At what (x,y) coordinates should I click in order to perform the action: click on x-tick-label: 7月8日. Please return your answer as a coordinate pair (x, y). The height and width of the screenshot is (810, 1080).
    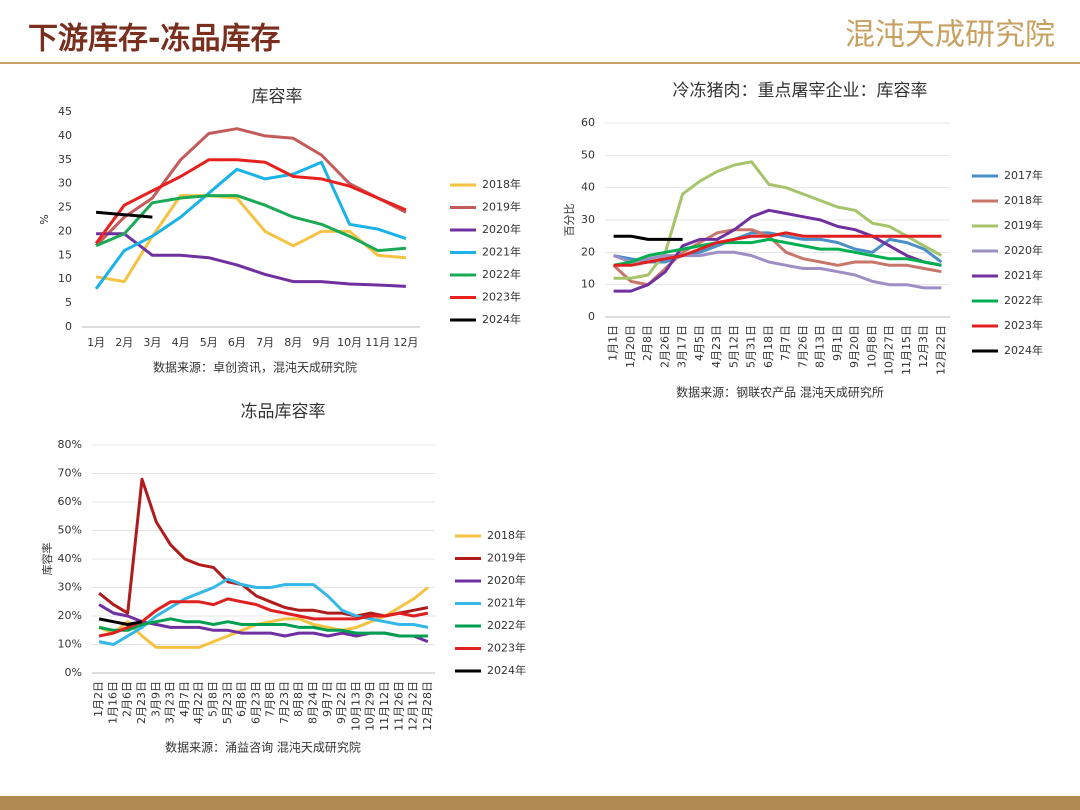
    Looking at the image, I should click on (270, 699).